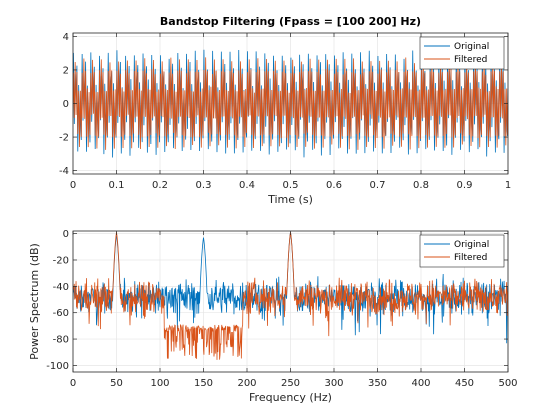  I want to click on x-tick-label: 250, so click(290, 383).